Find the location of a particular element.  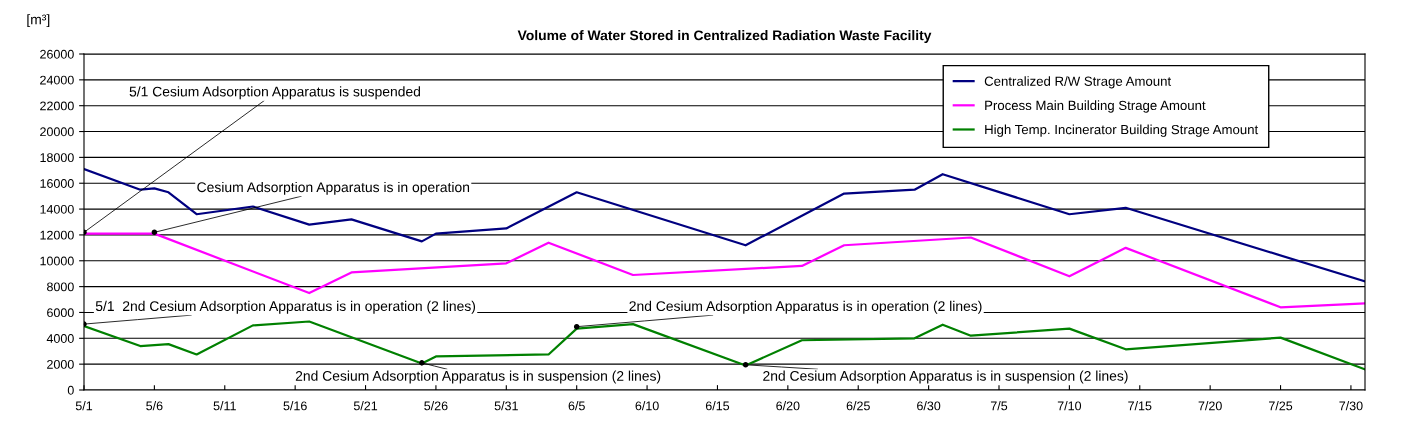

annotation: 5/1 Cesium Adsorption Apparatus is suspended is located at coordinates (275, 93).